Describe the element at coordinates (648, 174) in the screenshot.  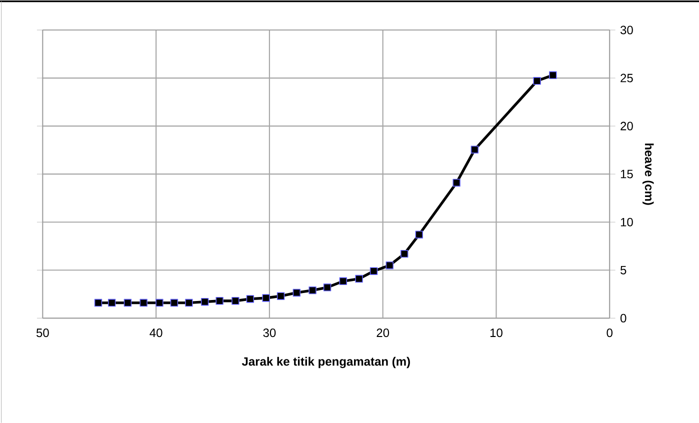
I see `y-axis-title: heave (cm)` at that location.